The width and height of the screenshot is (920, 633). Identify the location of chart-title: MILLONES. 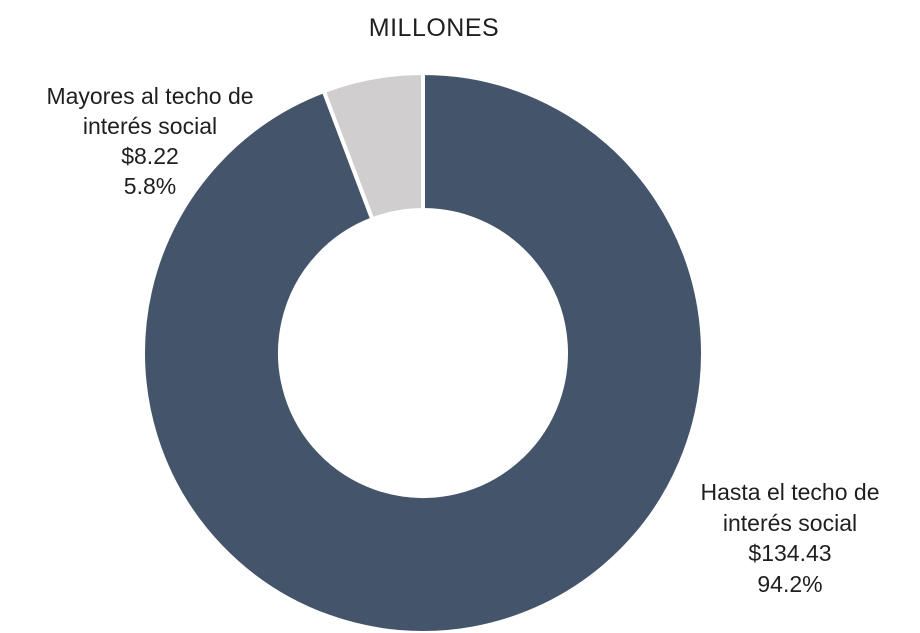
(434, 28).